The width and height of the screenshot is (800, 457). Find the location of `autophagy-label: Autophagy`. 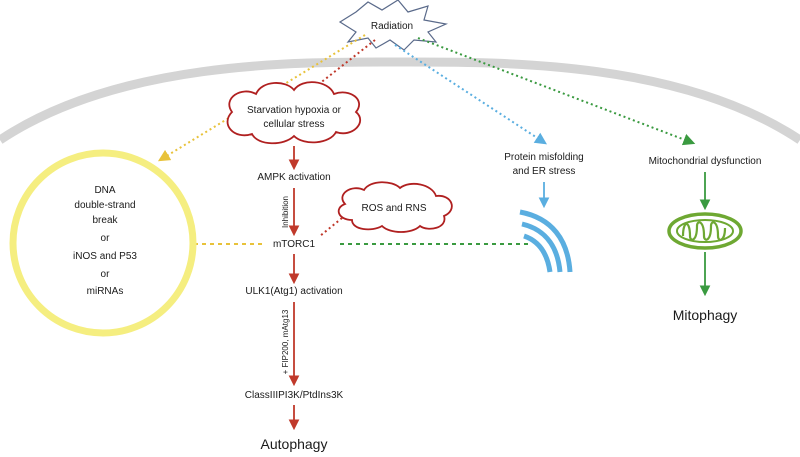

autophagy-label: Autophagy is located at coordinates (294, 444).